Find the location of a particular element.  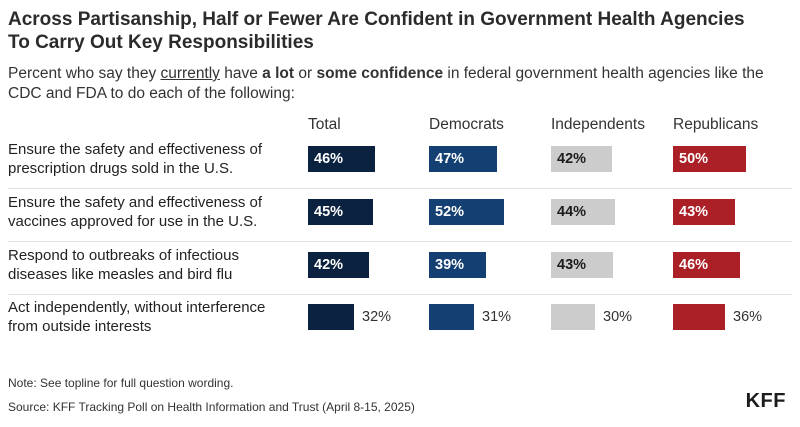

data-label-independents-row-4: 30% is located at coordinates (618, 317).